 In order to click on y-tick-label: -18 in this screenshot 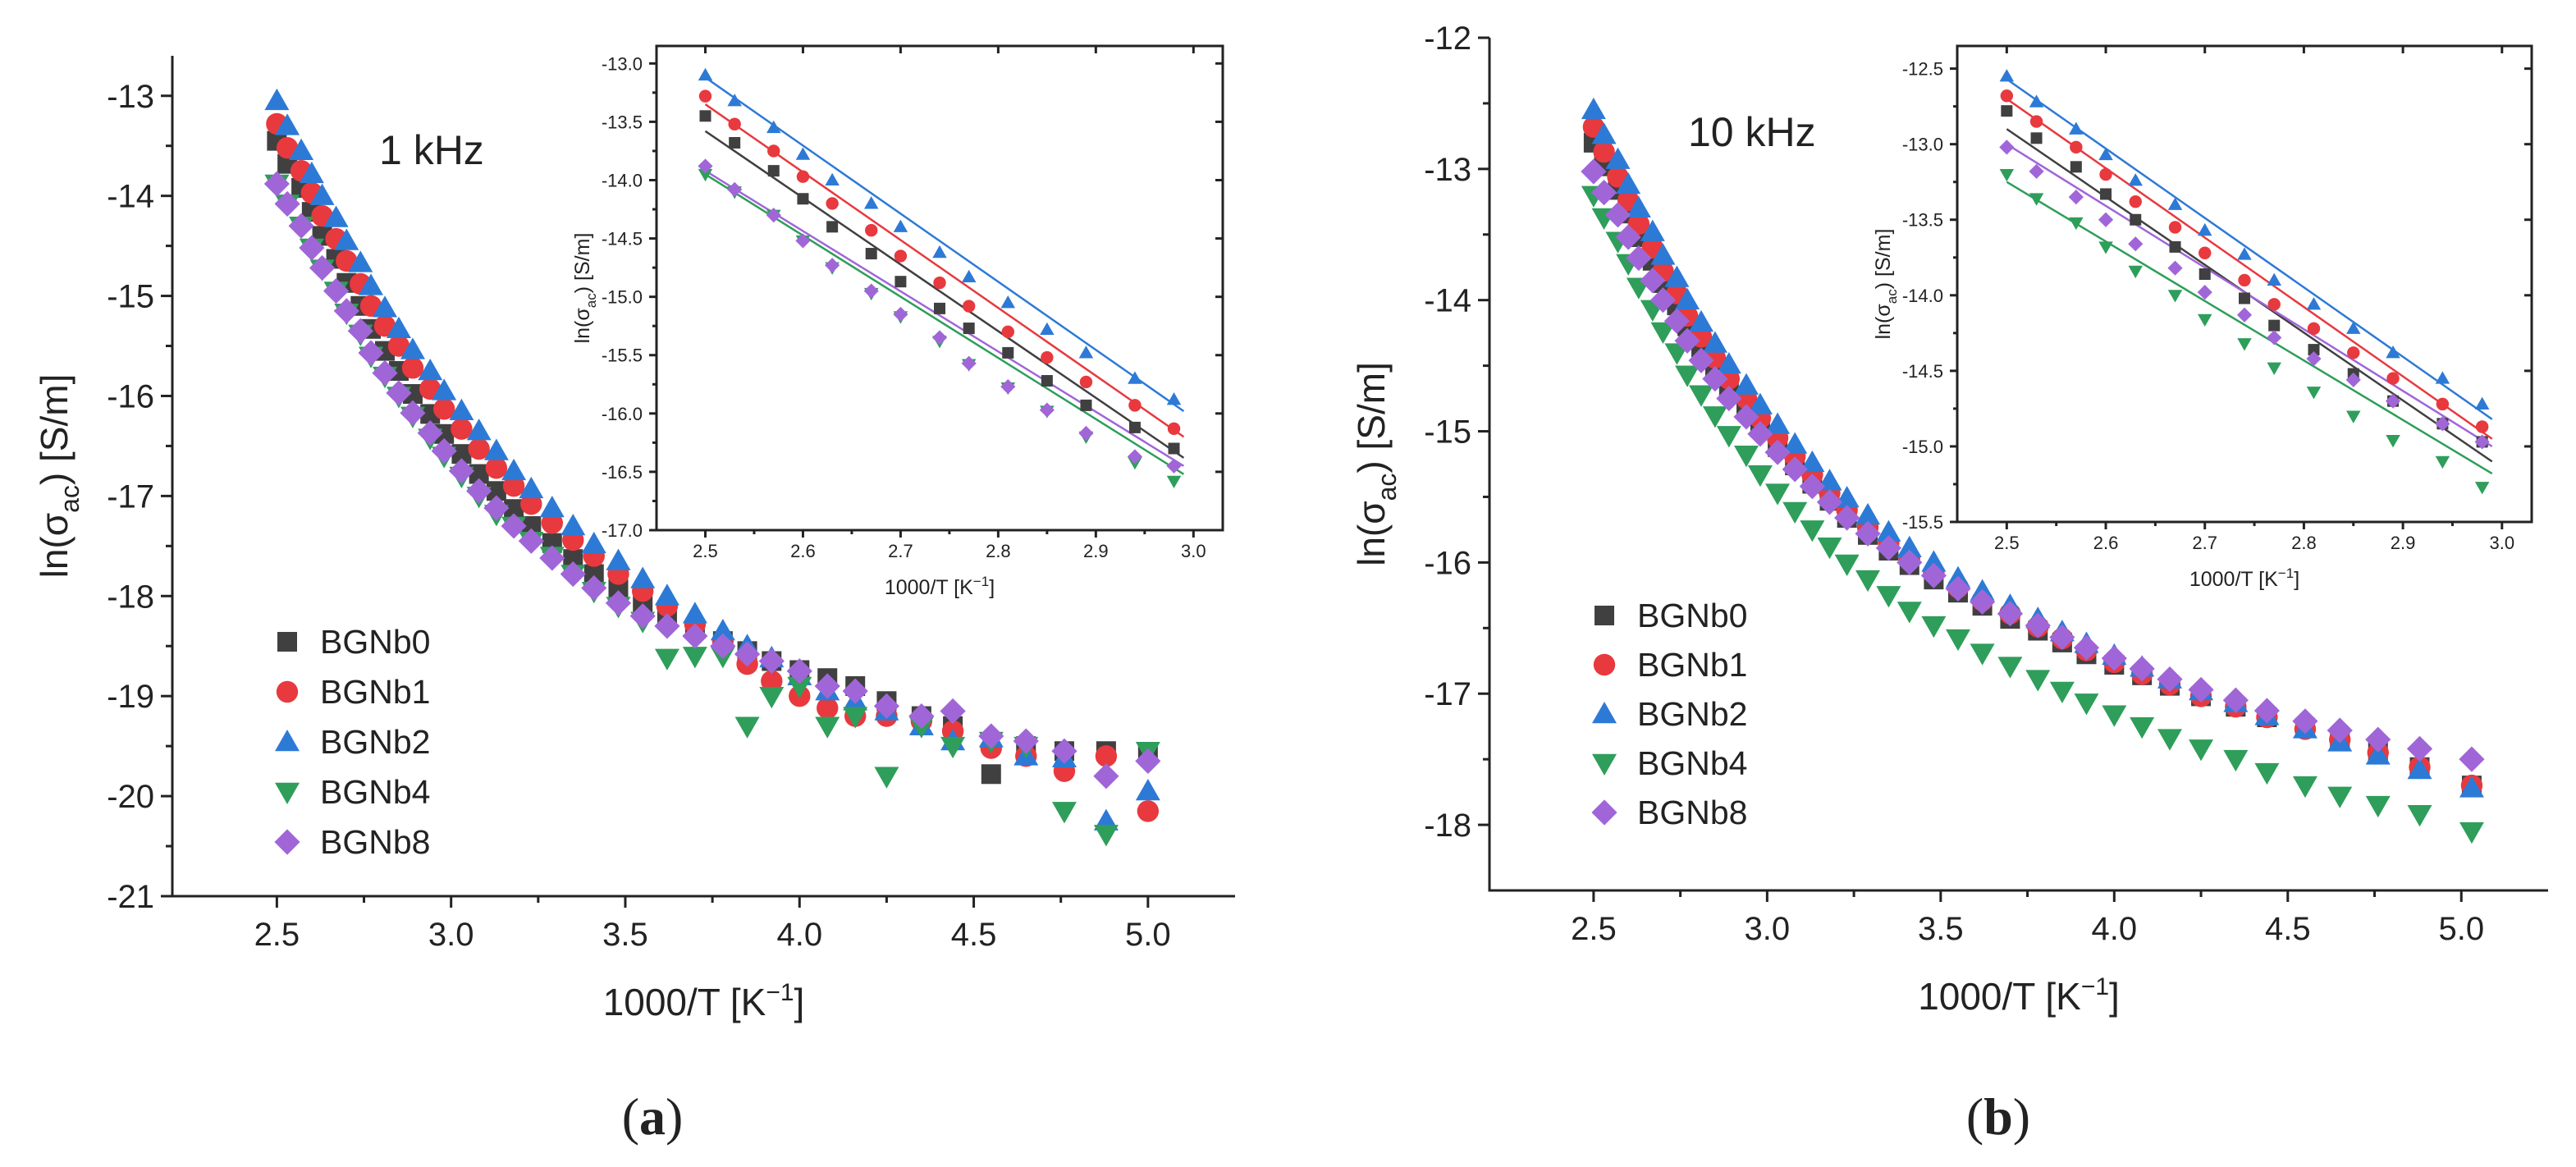, I will do `click(1447, 826)`.